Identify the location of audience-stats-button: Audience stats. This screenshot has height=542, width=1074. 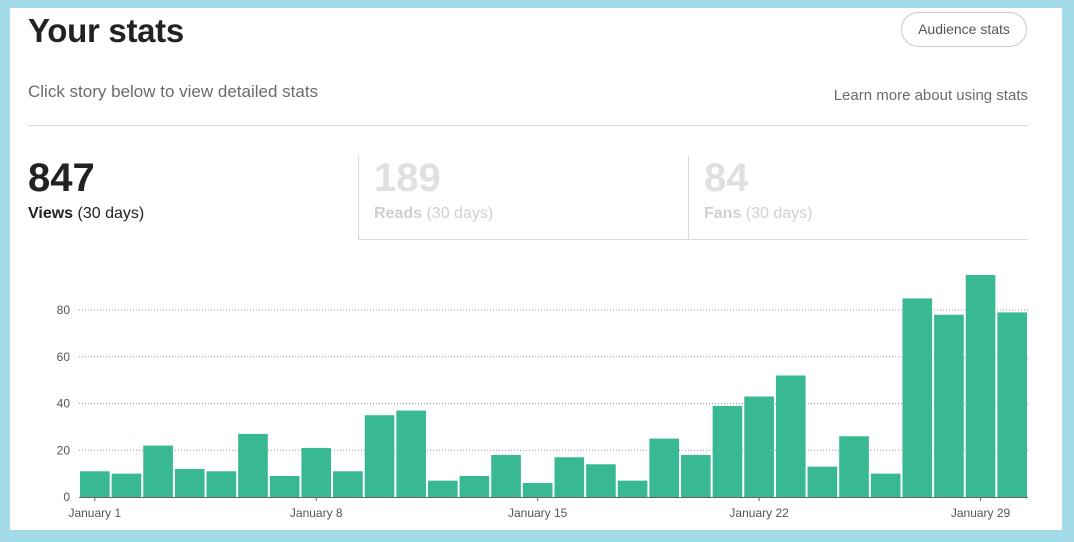
(964, 29).